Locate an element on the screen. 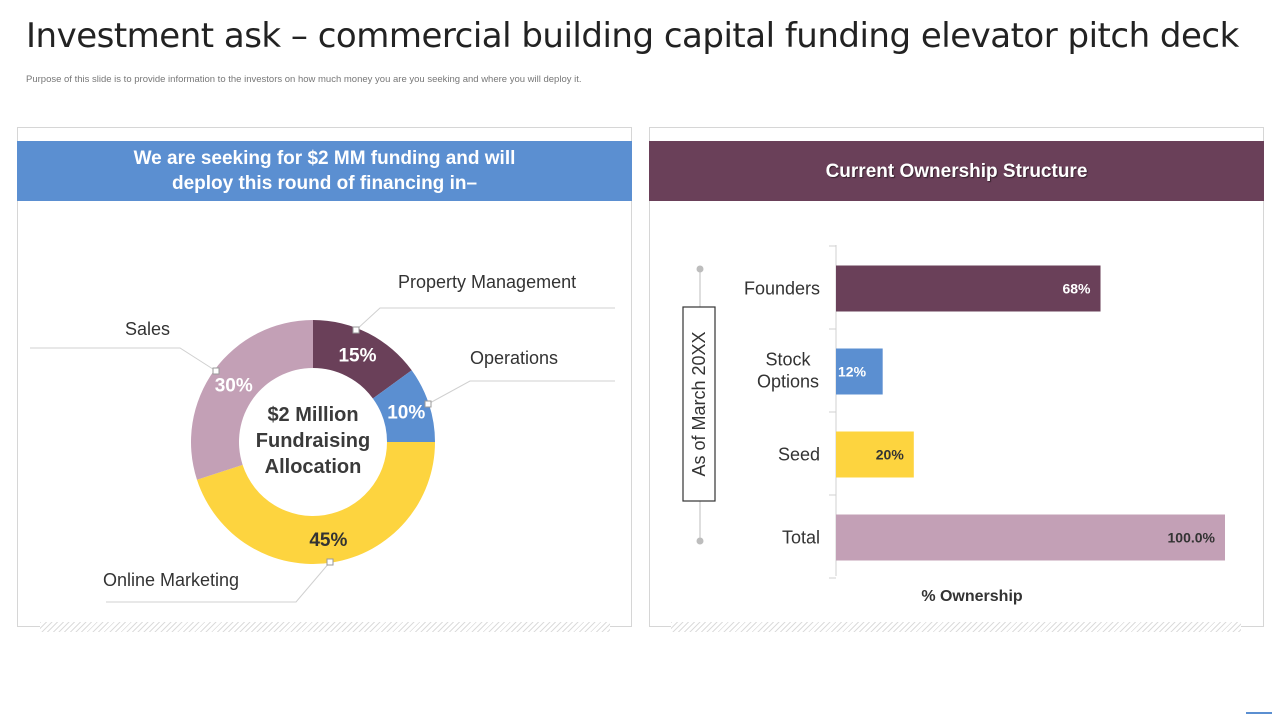  donut-label-property-management: Property Management is located at coordinates (487, 282).